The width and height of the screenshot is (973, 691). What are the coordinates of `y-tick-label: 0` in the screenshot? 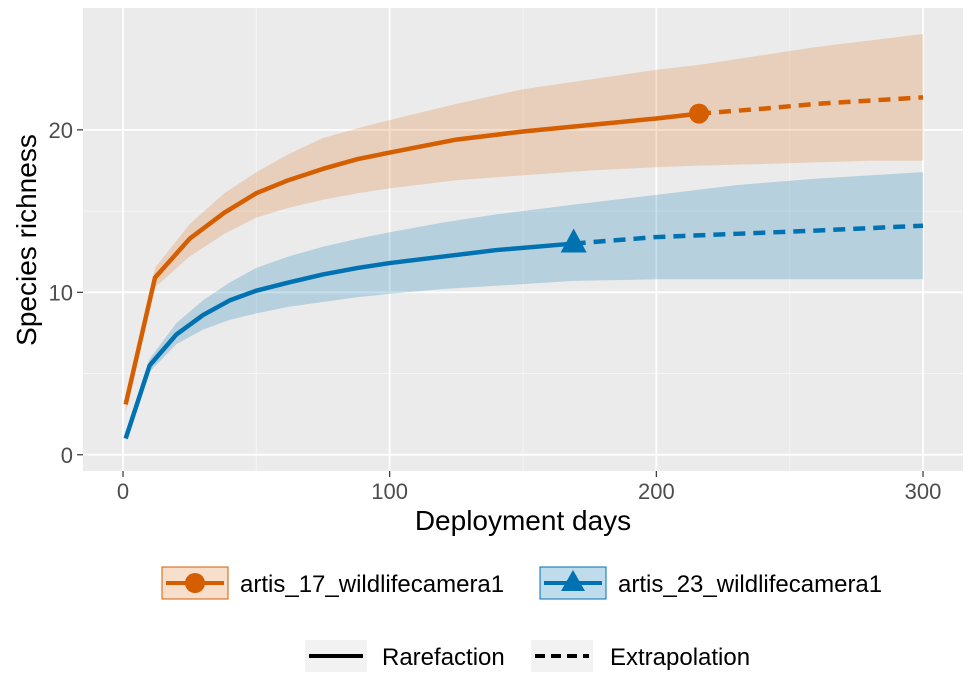 It's located at (67, 455).